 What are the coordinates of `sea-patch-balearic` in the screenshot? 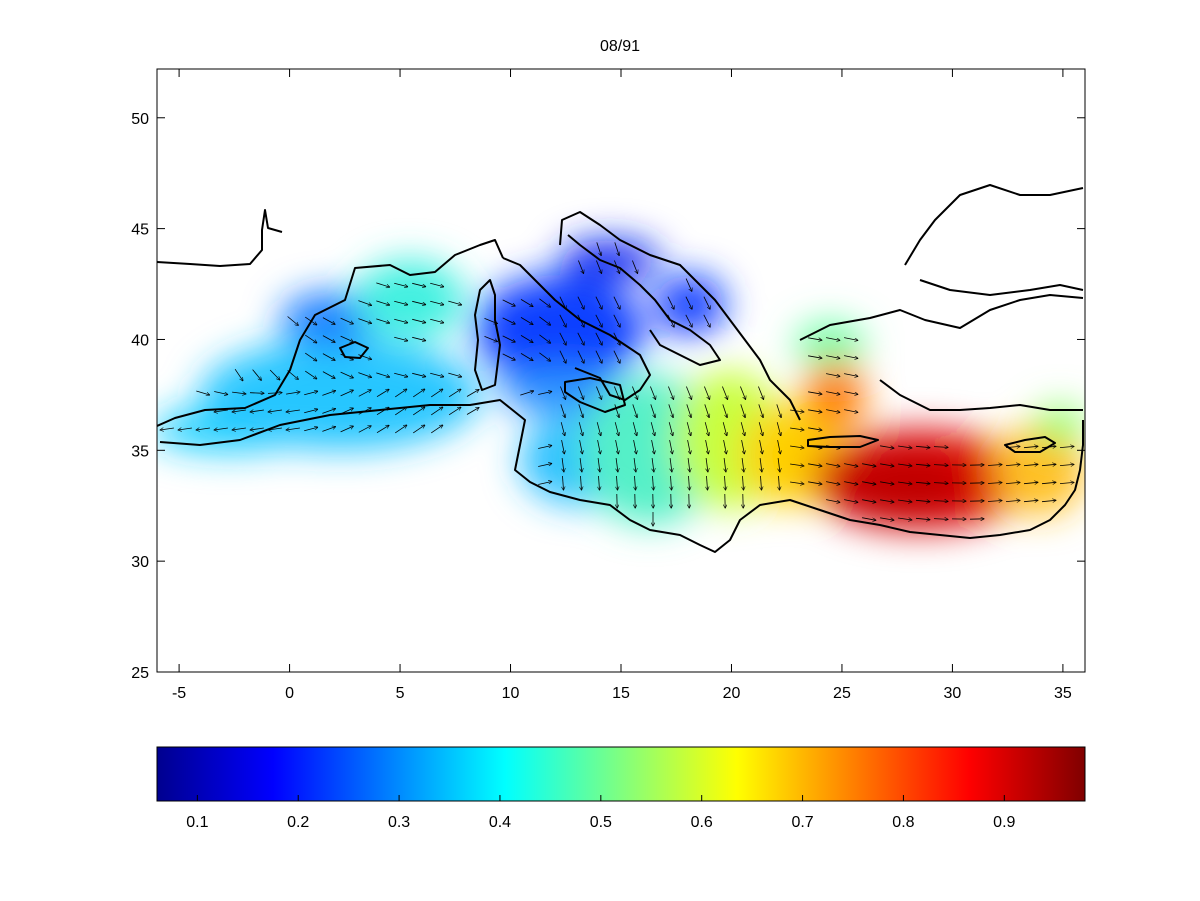 It's located at (330, 320).